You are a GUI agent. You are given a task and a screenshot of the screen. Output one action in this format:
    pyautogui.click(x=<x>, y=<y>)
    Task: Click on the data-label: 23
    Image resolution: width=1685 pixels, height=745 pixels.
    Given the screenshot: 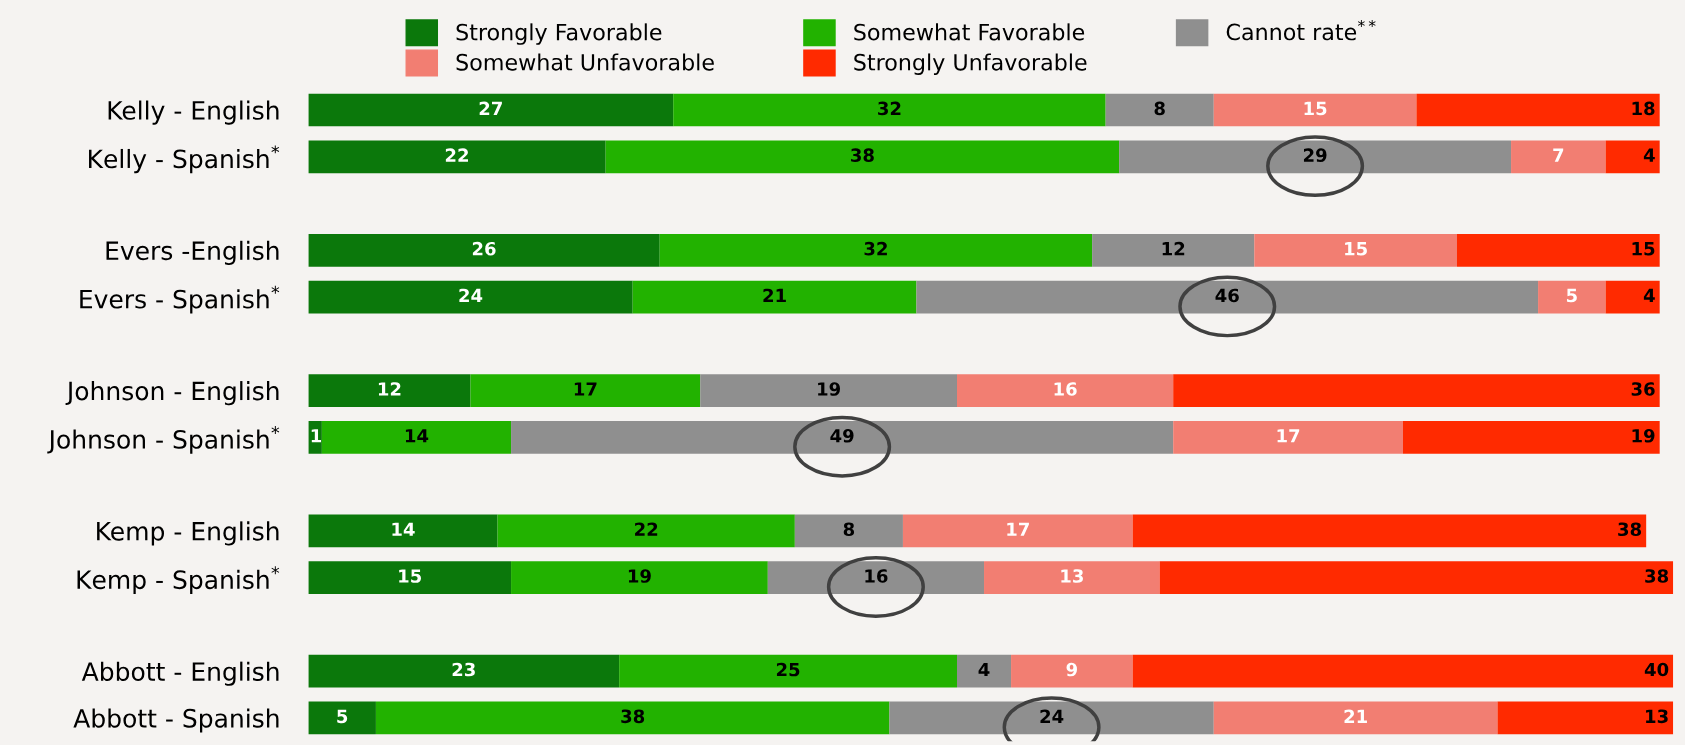 What is the action you would take?
    pyautogui.click(x=463, y=669)
    